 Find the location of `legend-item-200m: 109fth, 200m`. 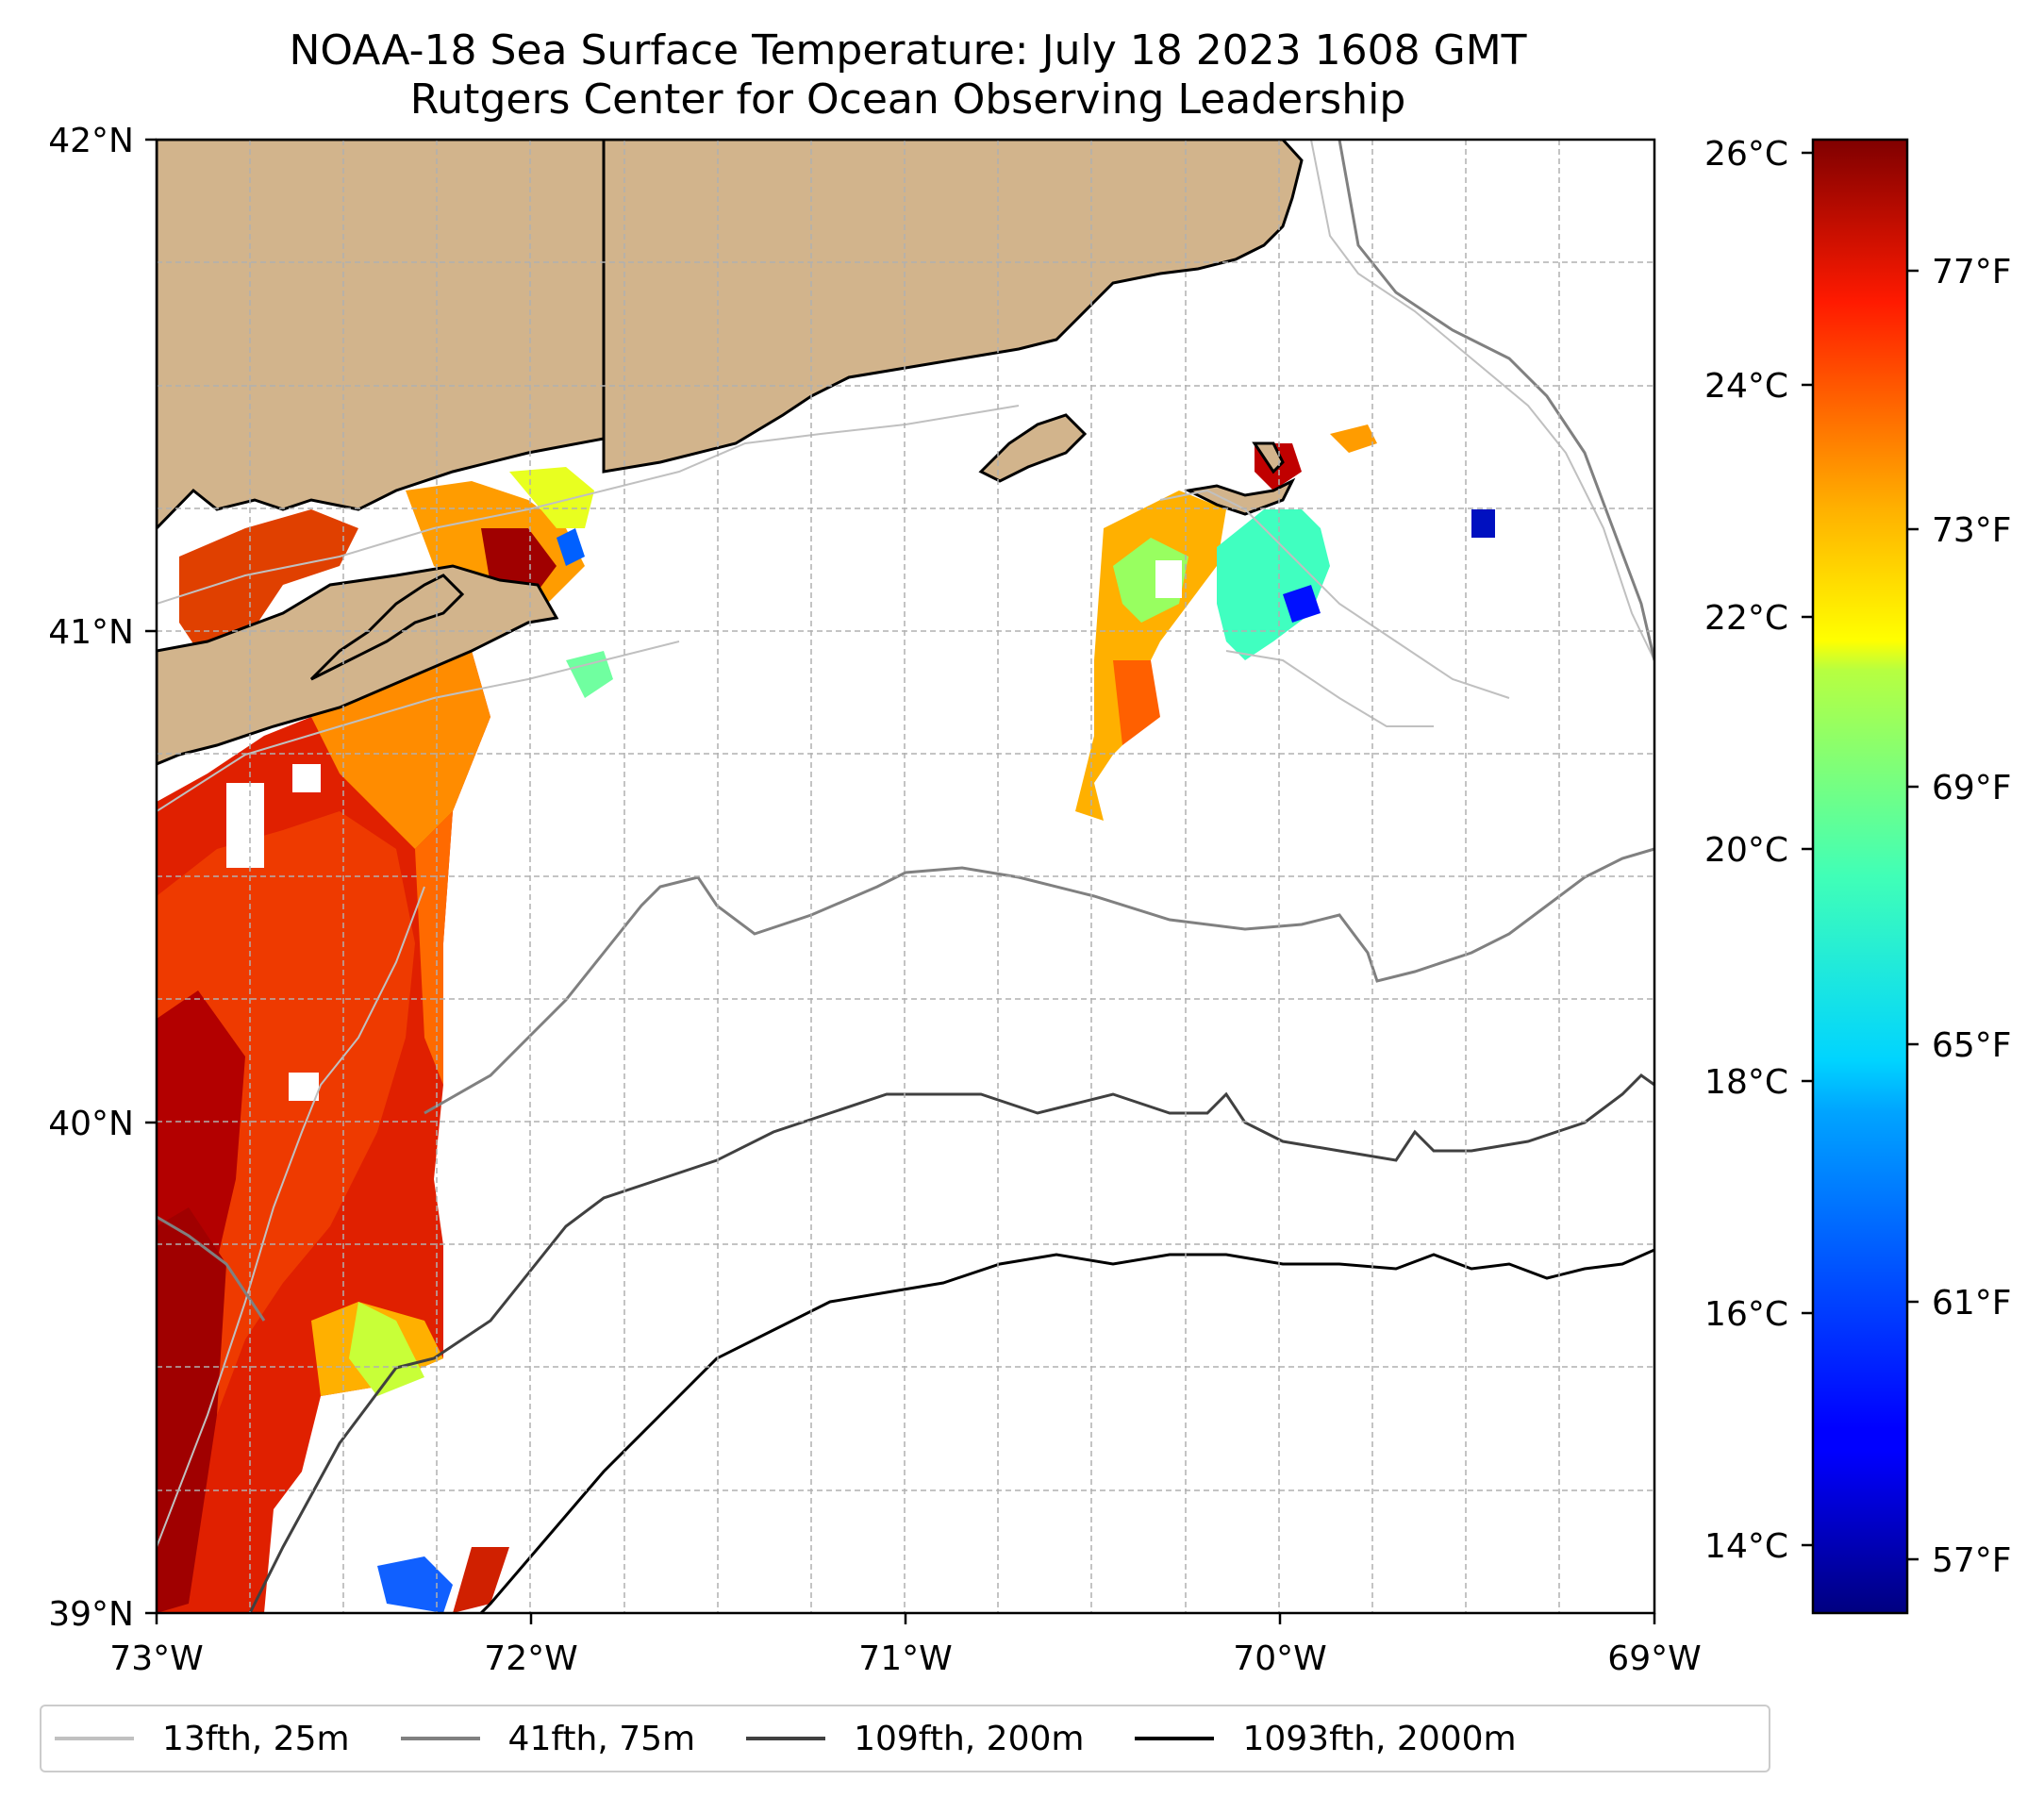

legend-item-200m: 109fth, 200m is located at coordinates (915, 1739).